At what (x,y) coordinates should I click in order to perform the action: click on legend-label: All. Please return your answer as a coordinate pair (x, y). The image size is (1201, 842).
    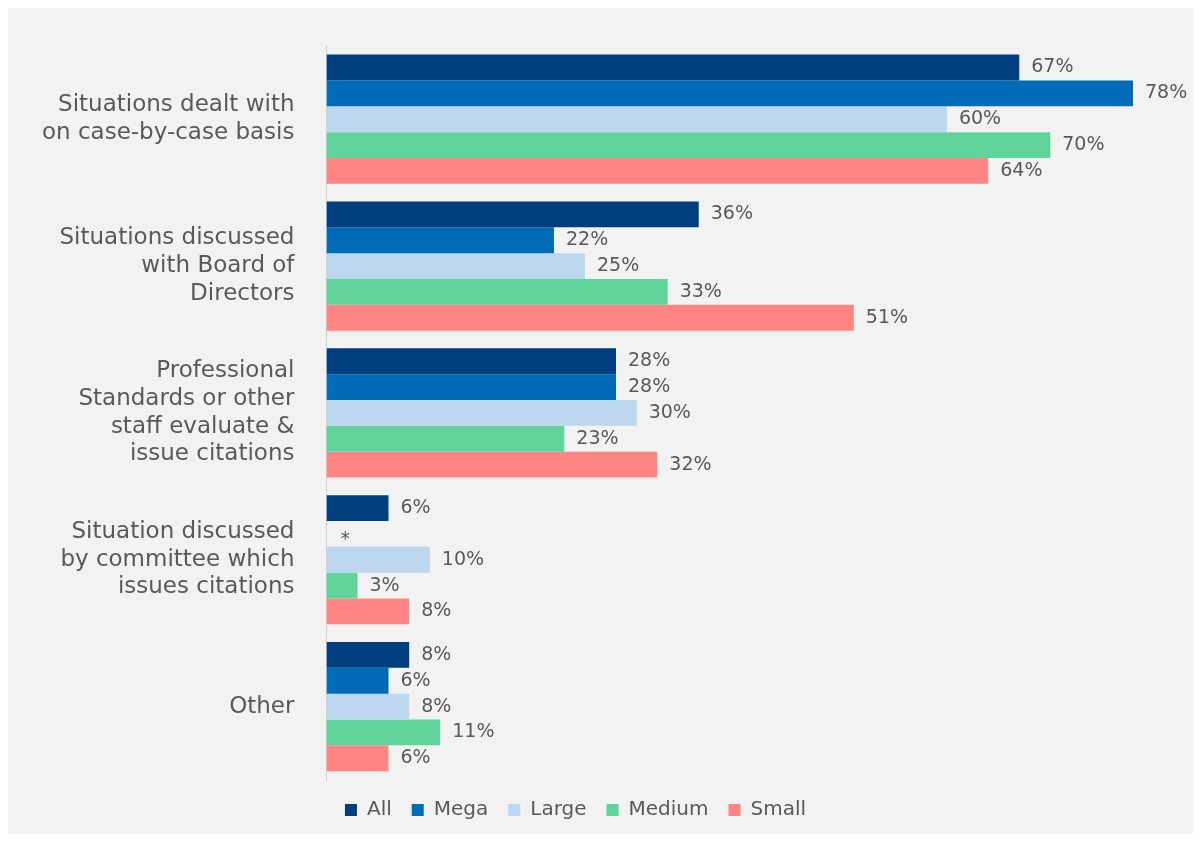
    Looking at the image, I should click on (379, 808).